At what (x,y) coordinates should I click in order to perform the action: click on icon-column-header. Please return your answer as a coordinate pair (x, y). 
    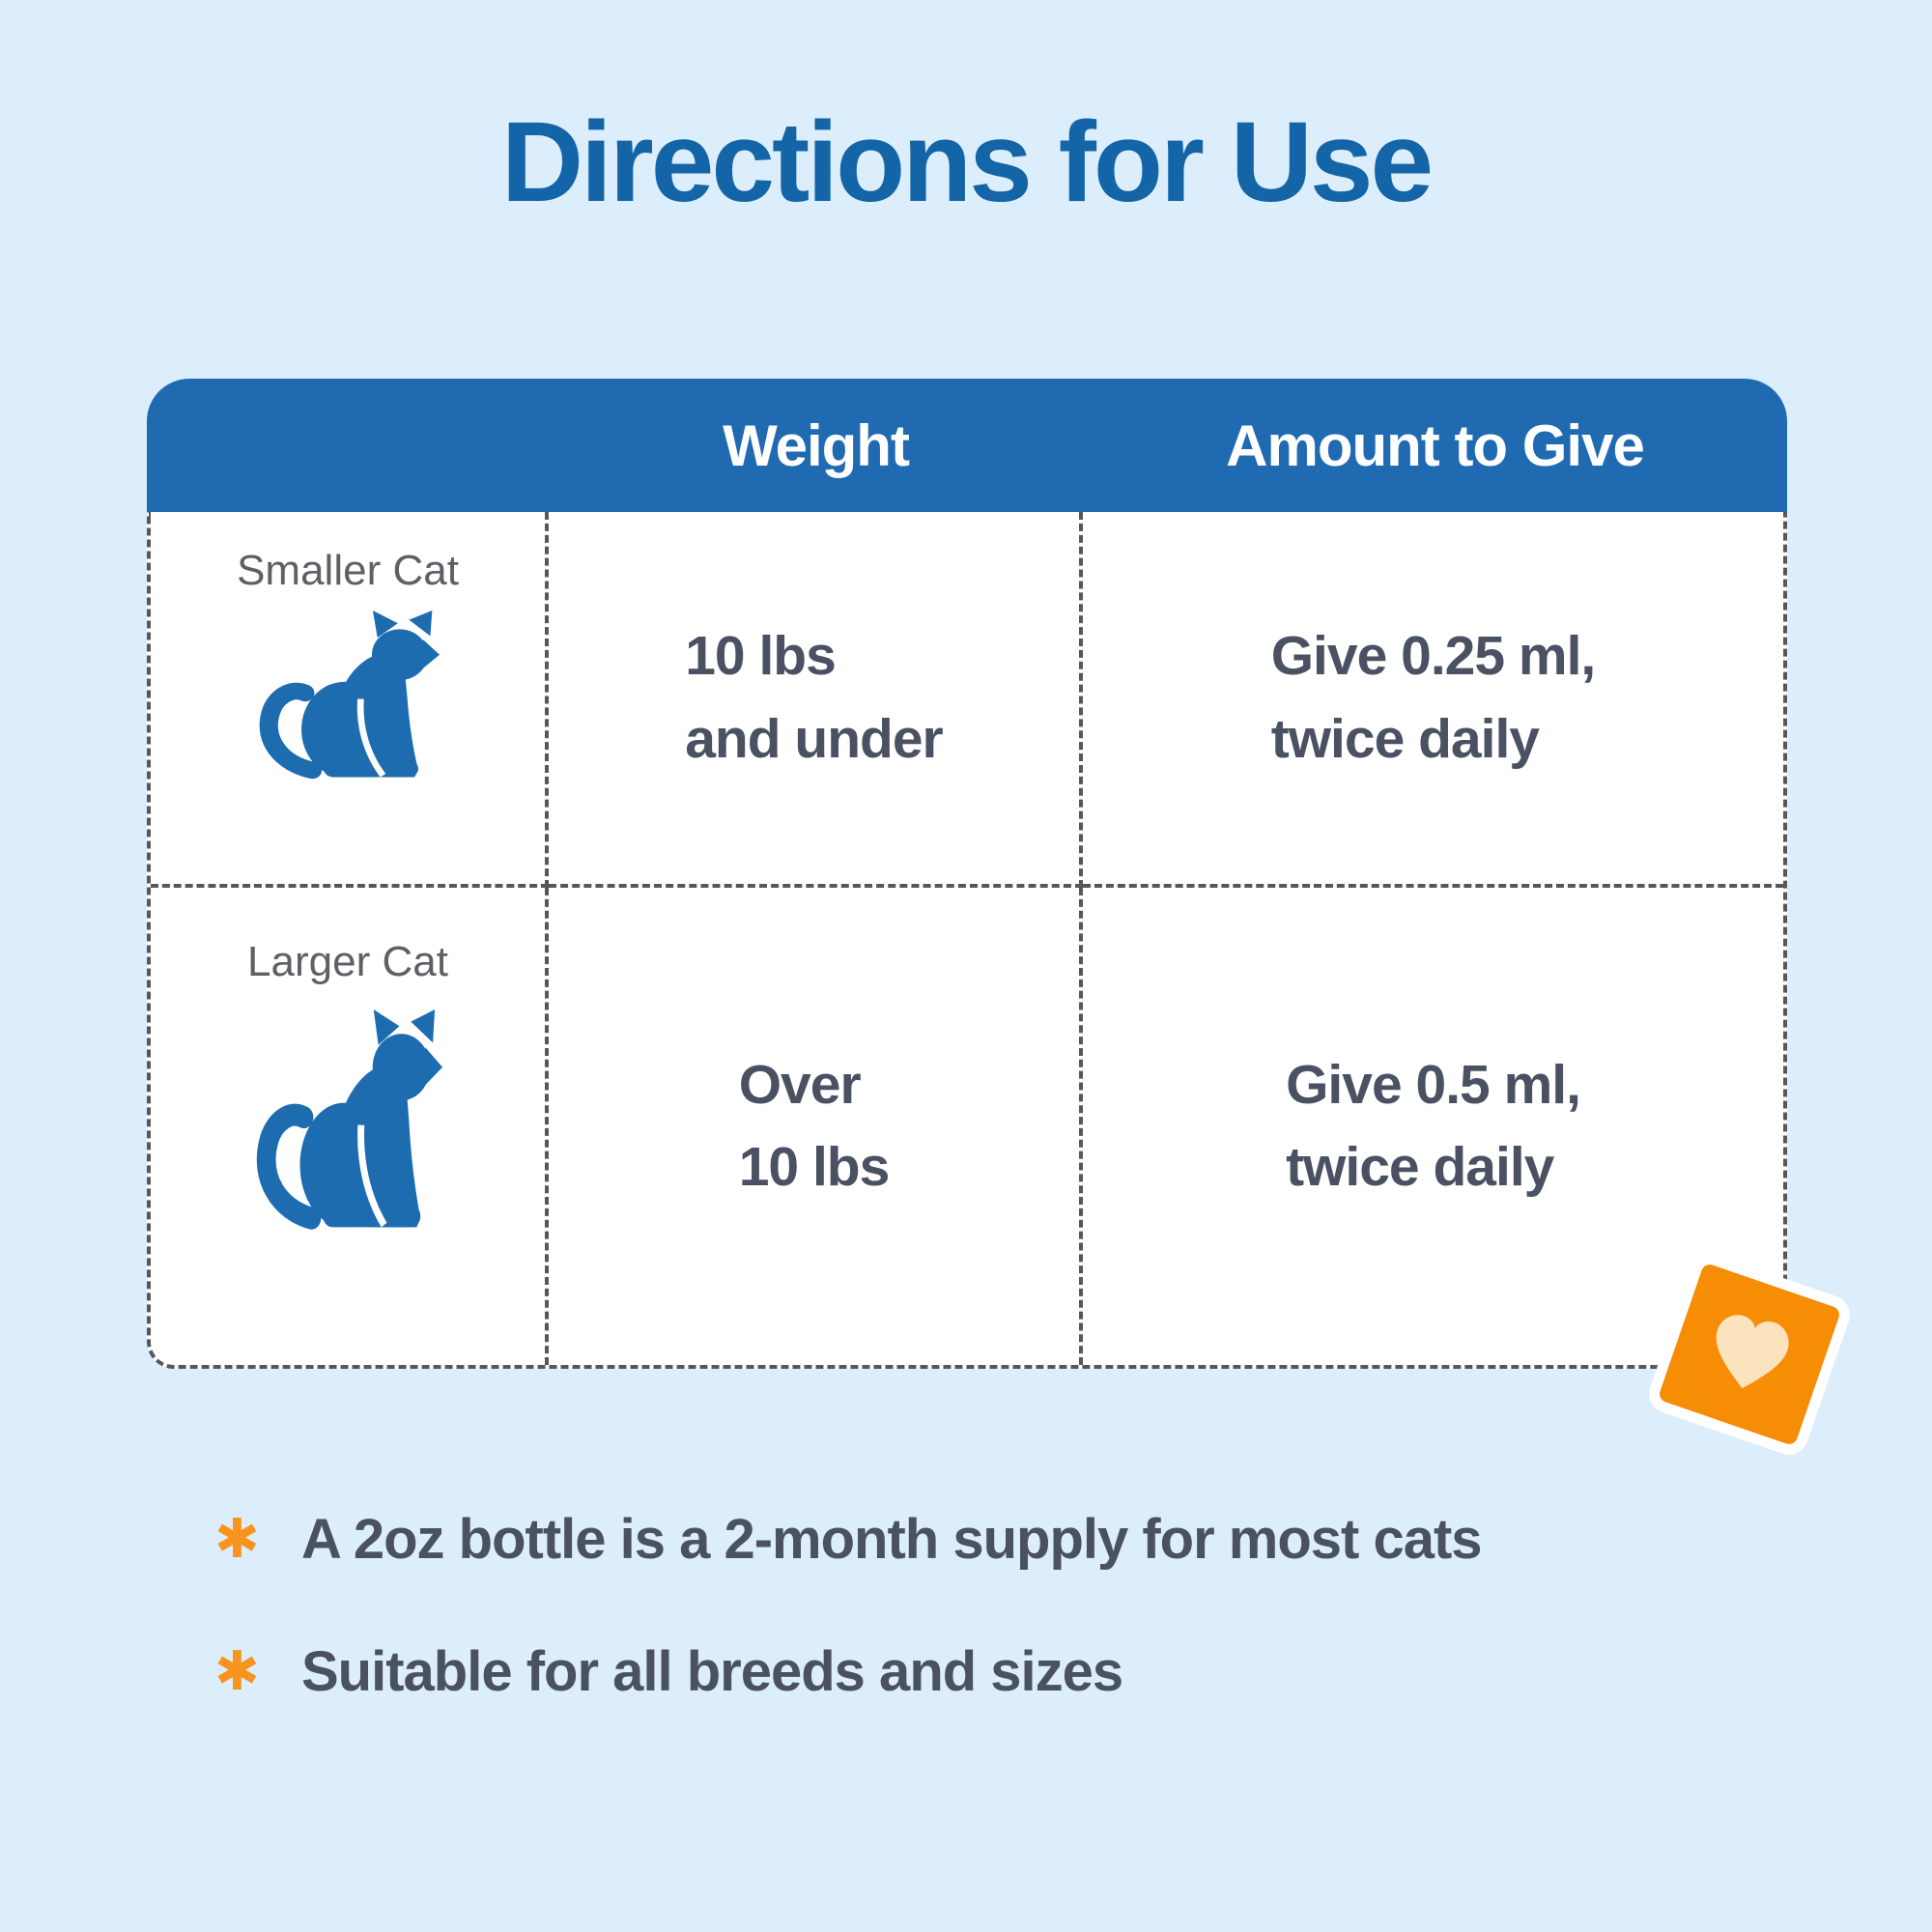
    Looking at the image, I should click on (348, 445).